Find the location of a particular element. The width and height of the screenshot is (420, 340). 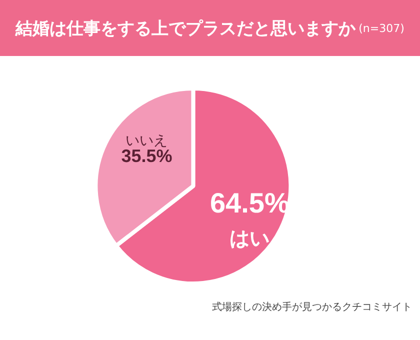

slice-label: はい is located at coordinates (250, 239).